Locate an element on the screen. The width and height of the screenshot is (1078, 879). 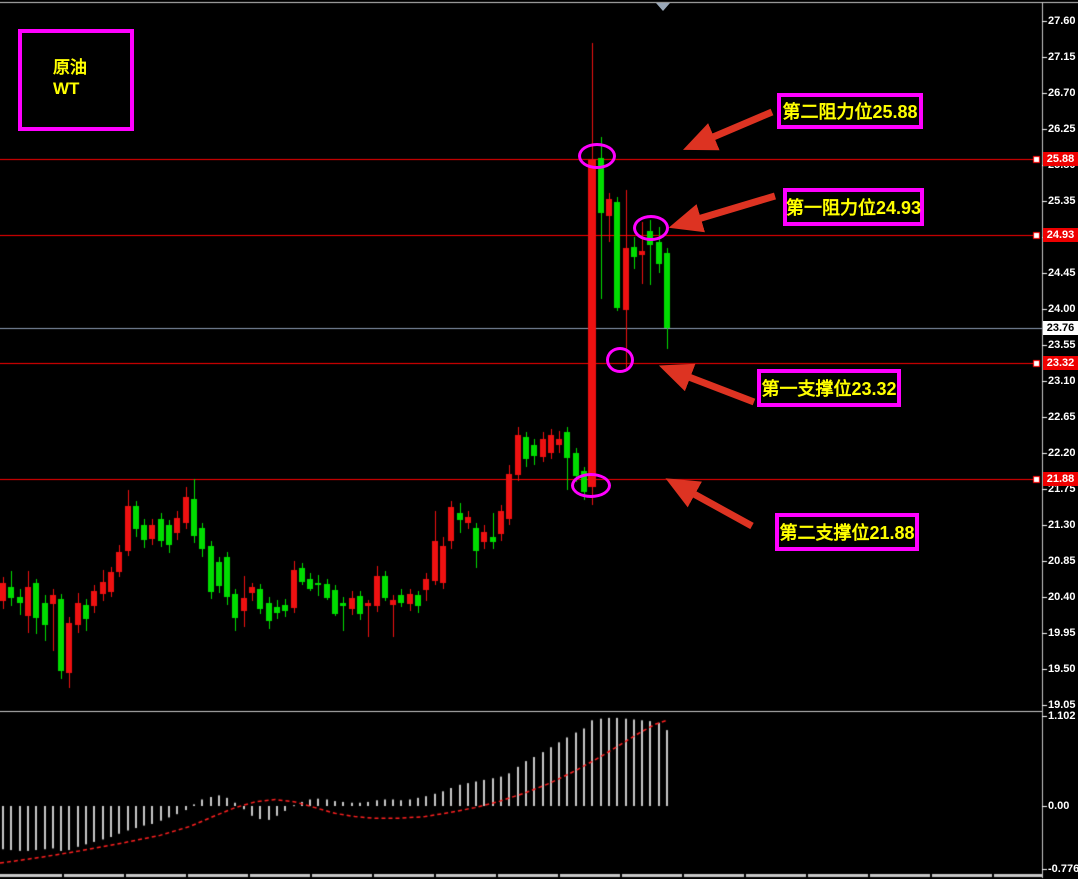
macd-tick-label: -0.776 is located at coordinates (1063, 869).